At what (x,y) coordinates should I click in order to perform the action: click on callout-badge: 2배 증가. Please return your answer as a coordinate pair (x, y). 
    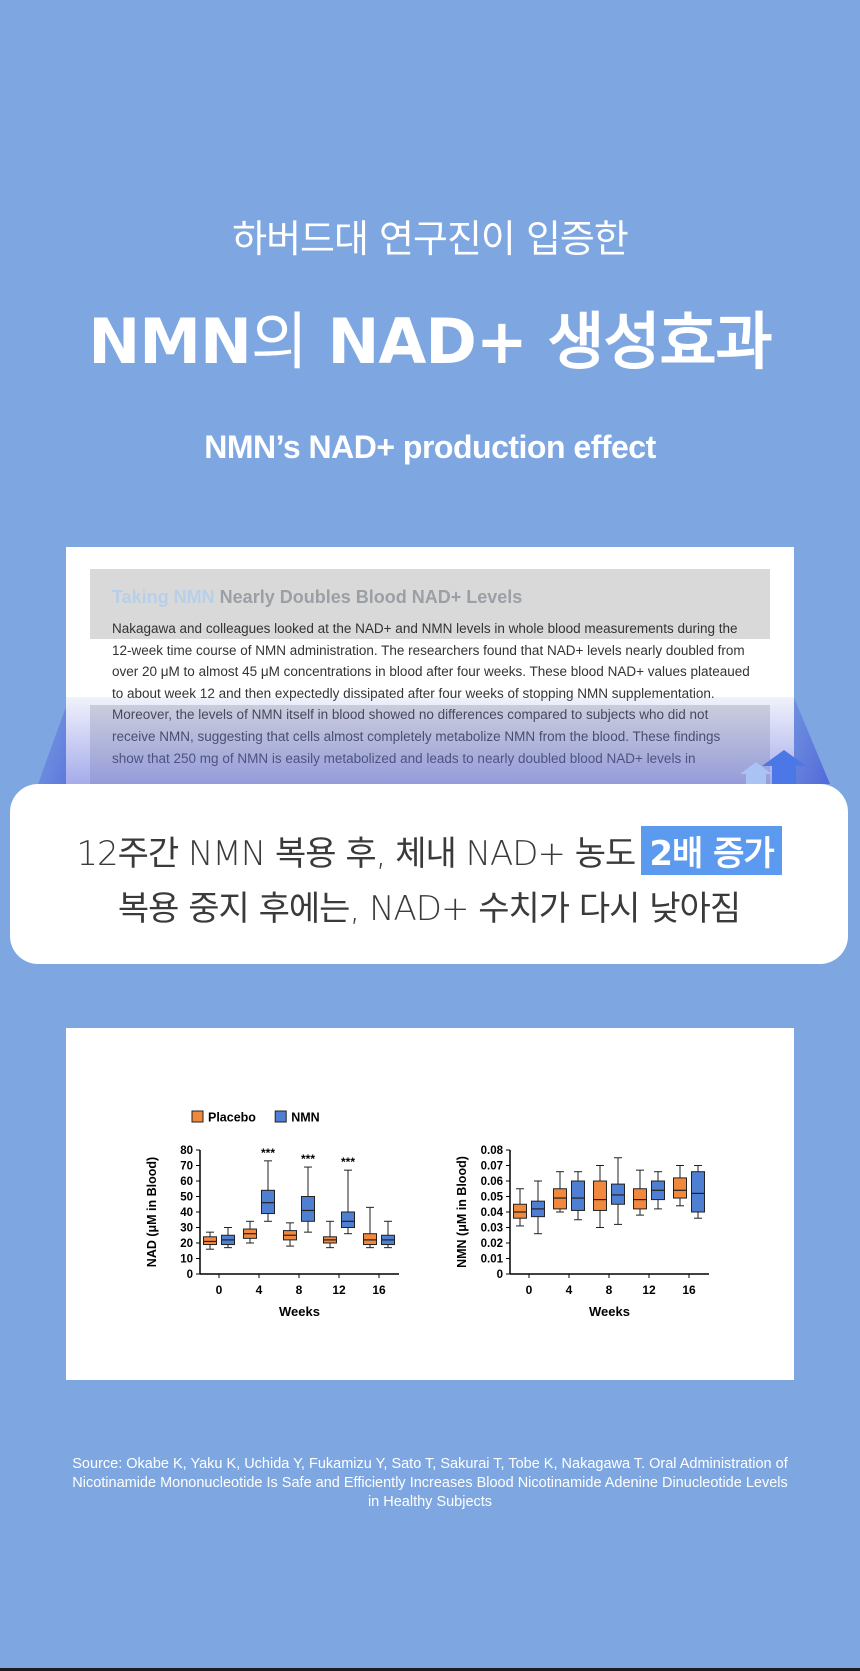
    Looking at the image, I should click on (711, 850).